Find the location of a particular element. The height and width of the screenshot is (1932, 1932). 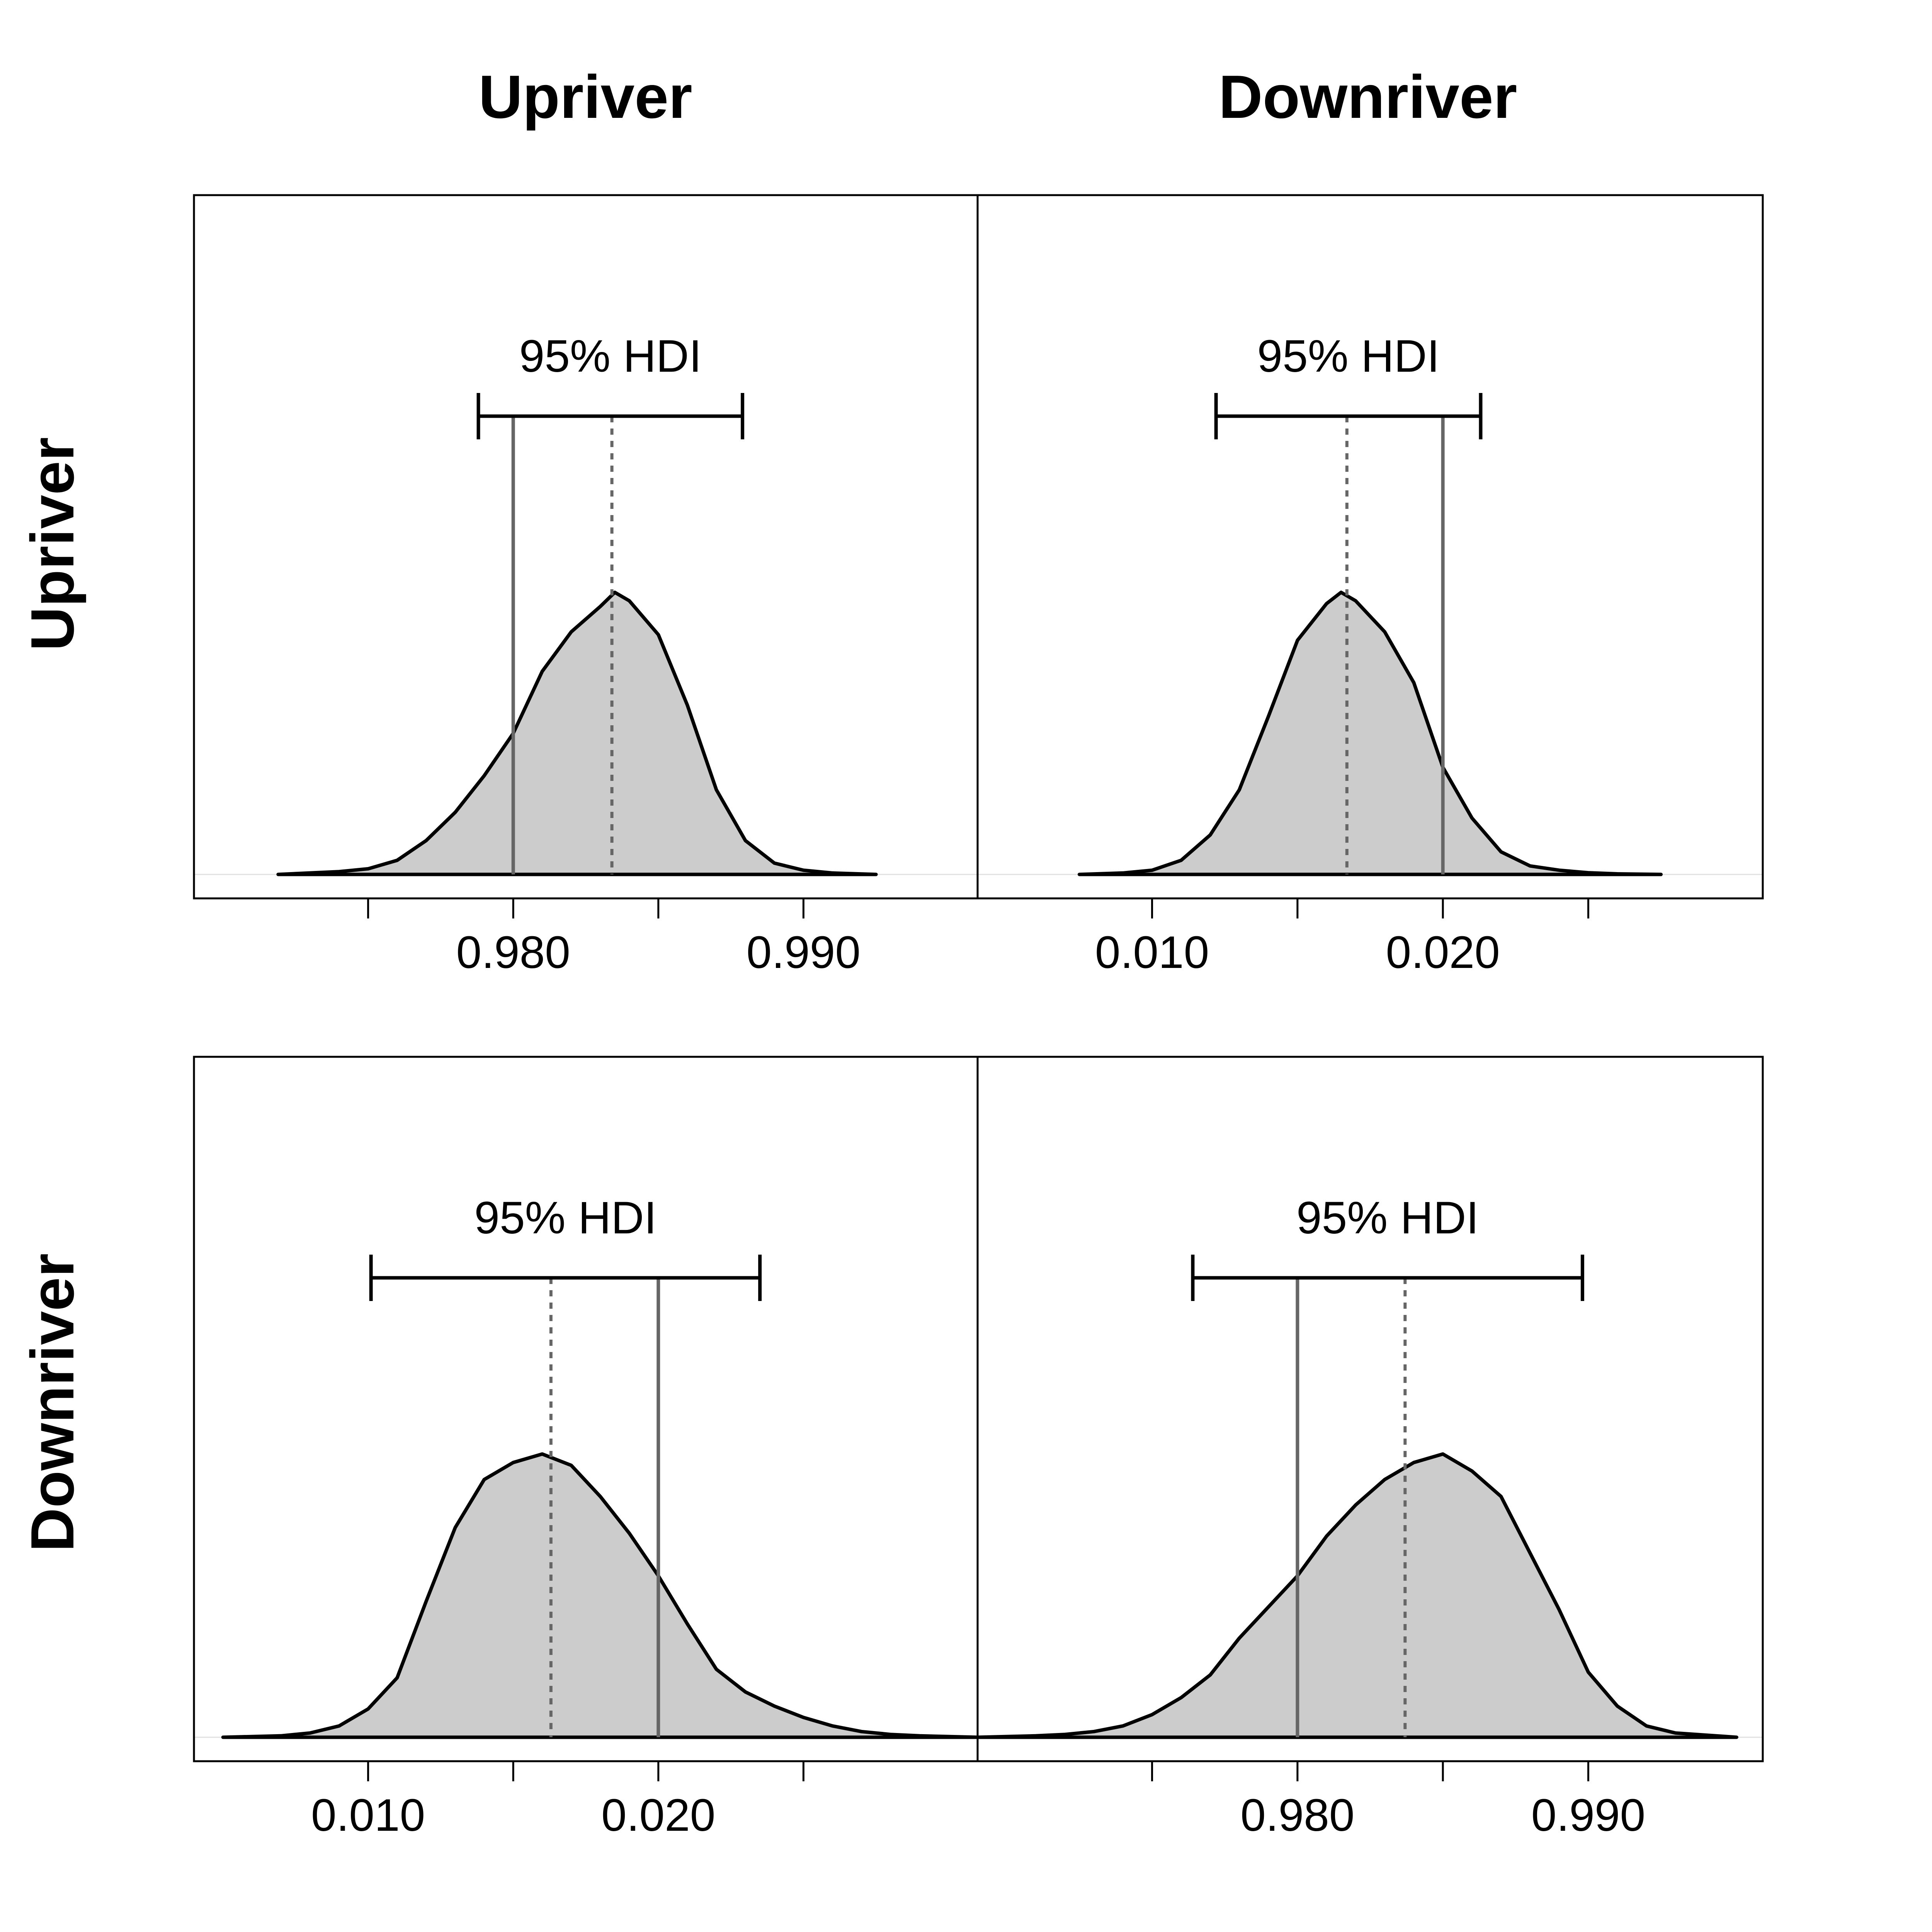

row-title-upriver: Upriver is located at coordinates (53, 544).